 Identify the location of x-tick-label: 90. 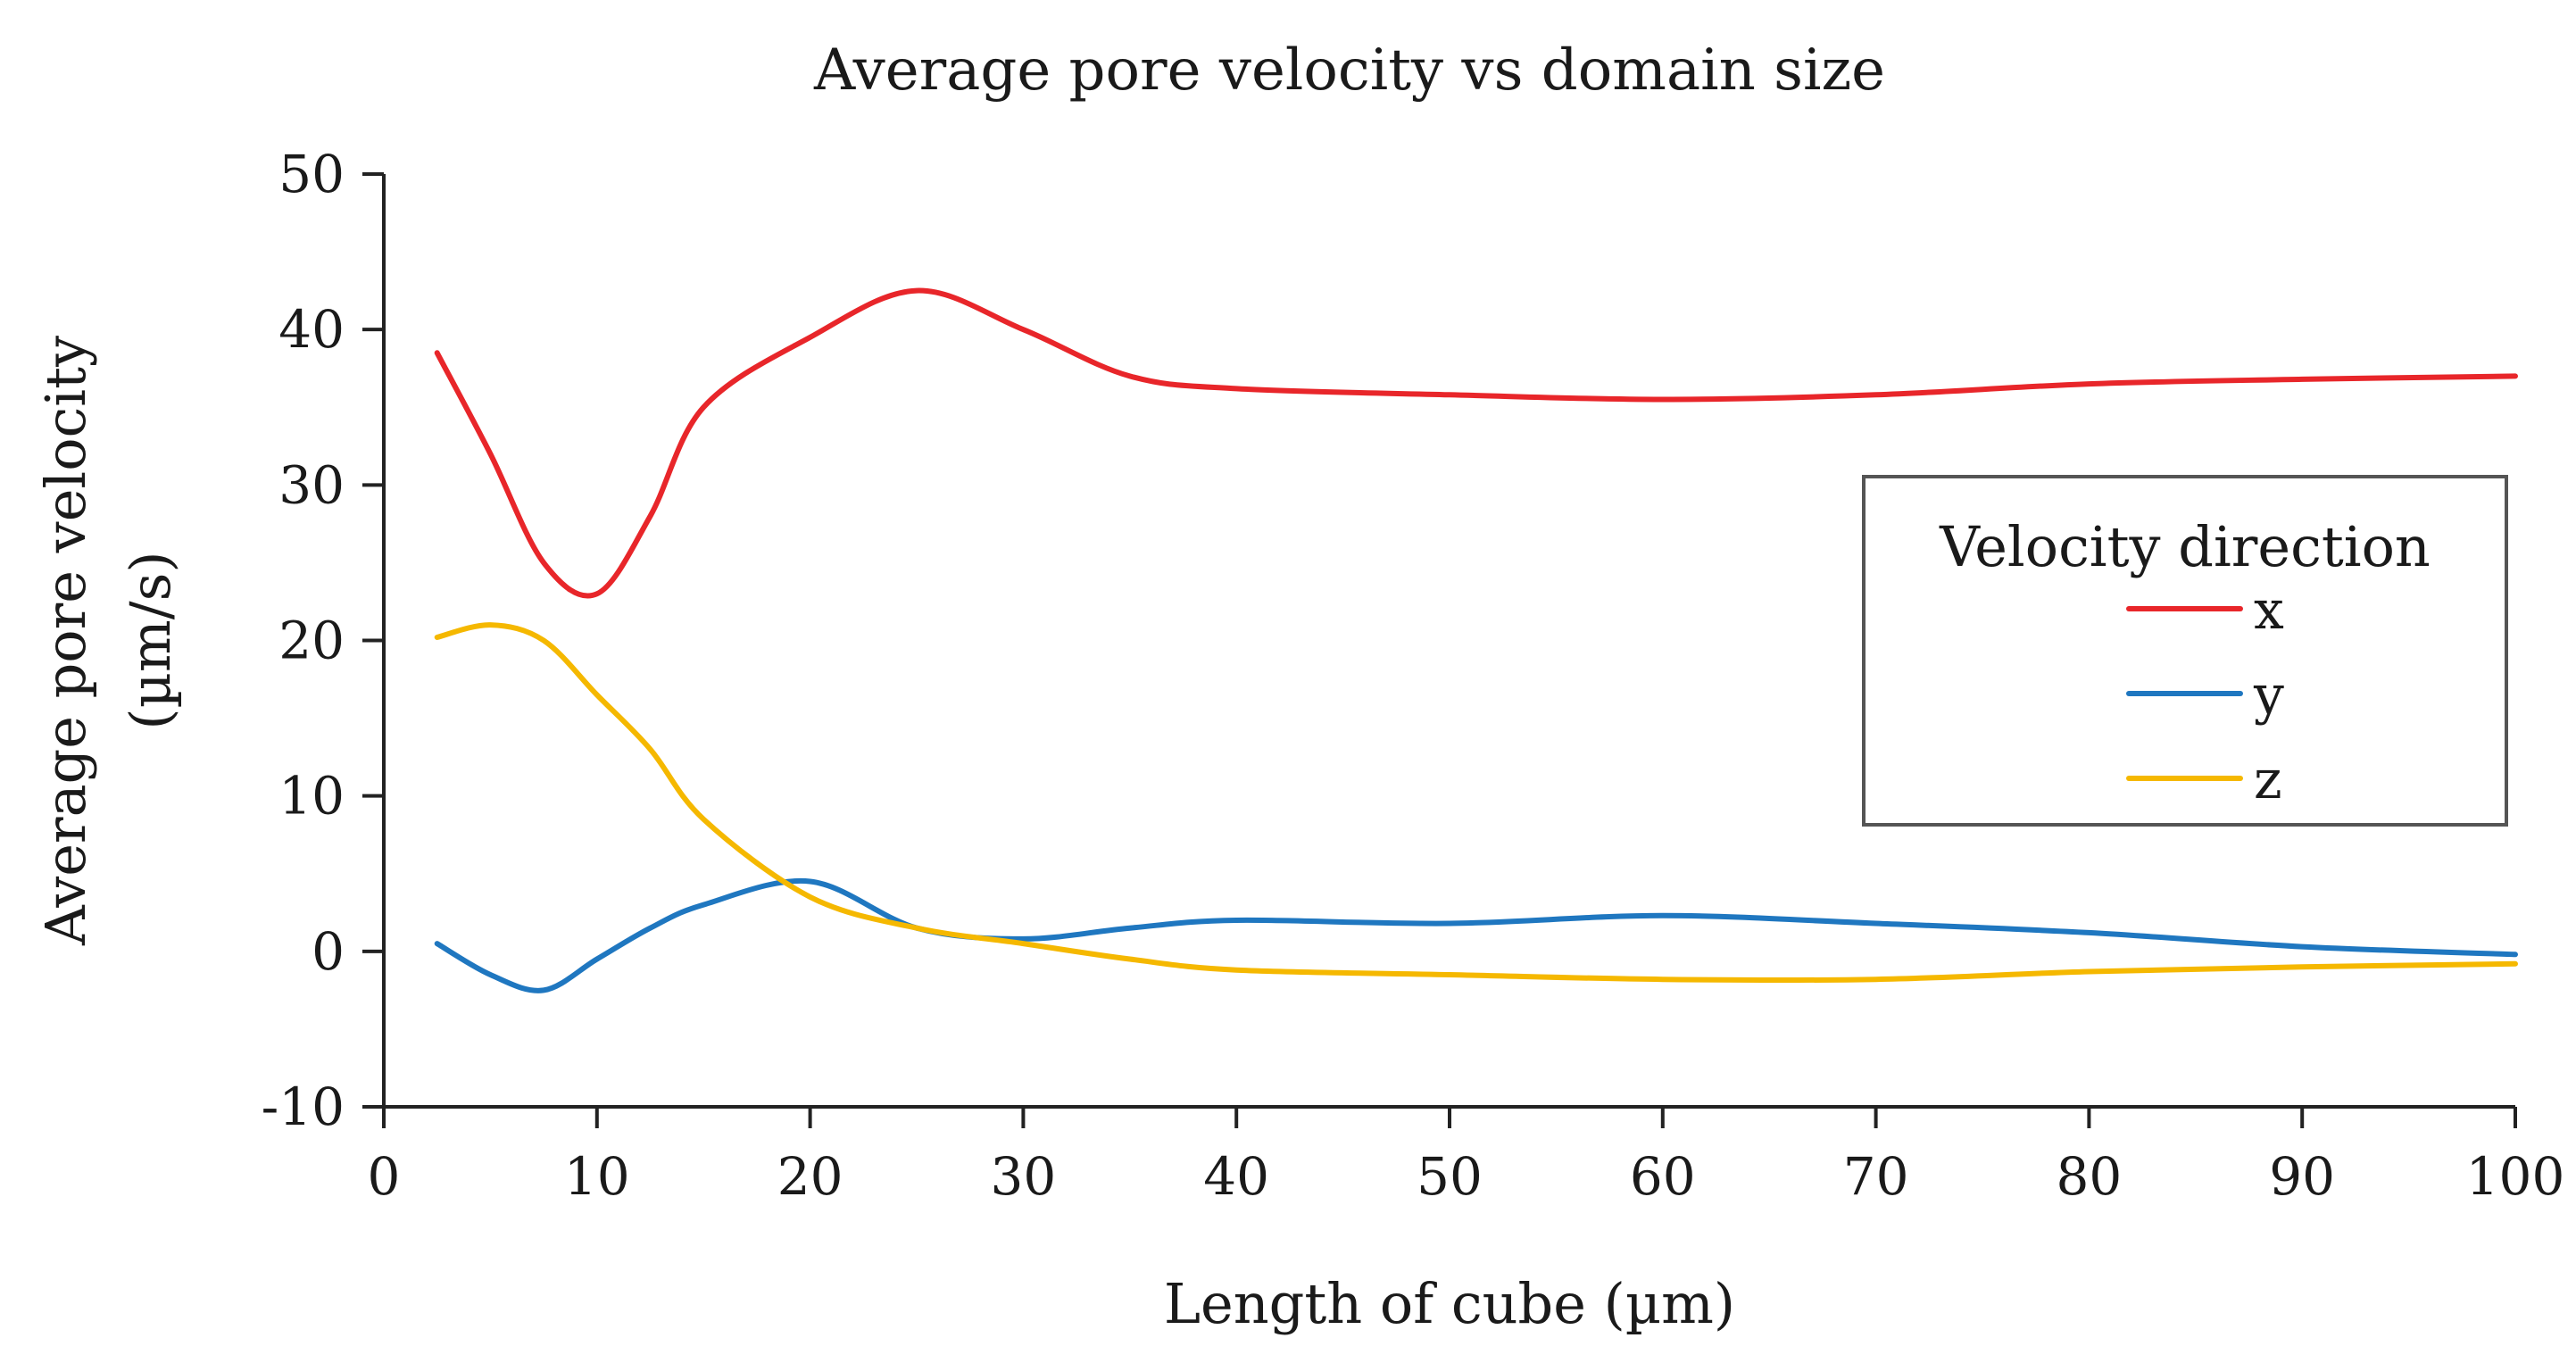
(2302, 1176).